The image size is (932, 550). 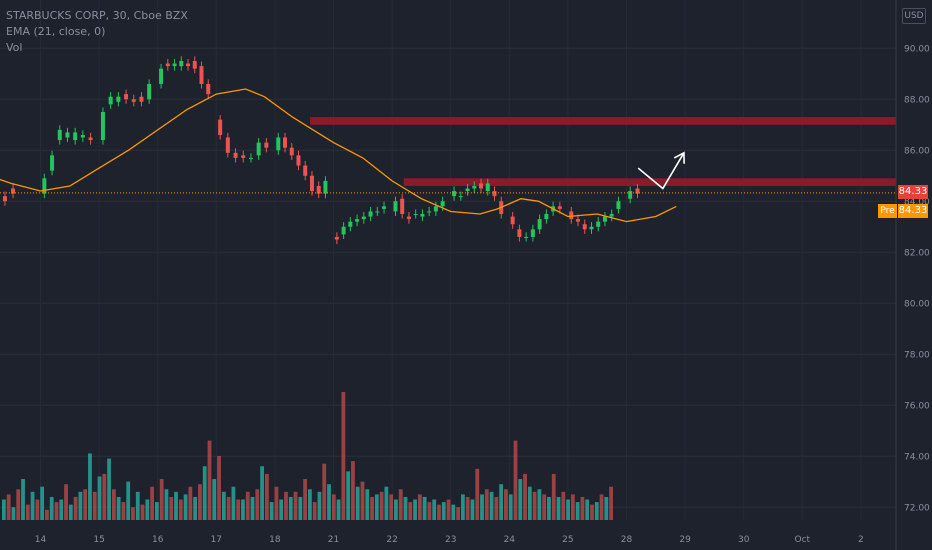 I want to click on time-axis: 14 15 16 17 18 21 22 23 24 25 28 29 30 Oct 2, so click(x=449, y=540).